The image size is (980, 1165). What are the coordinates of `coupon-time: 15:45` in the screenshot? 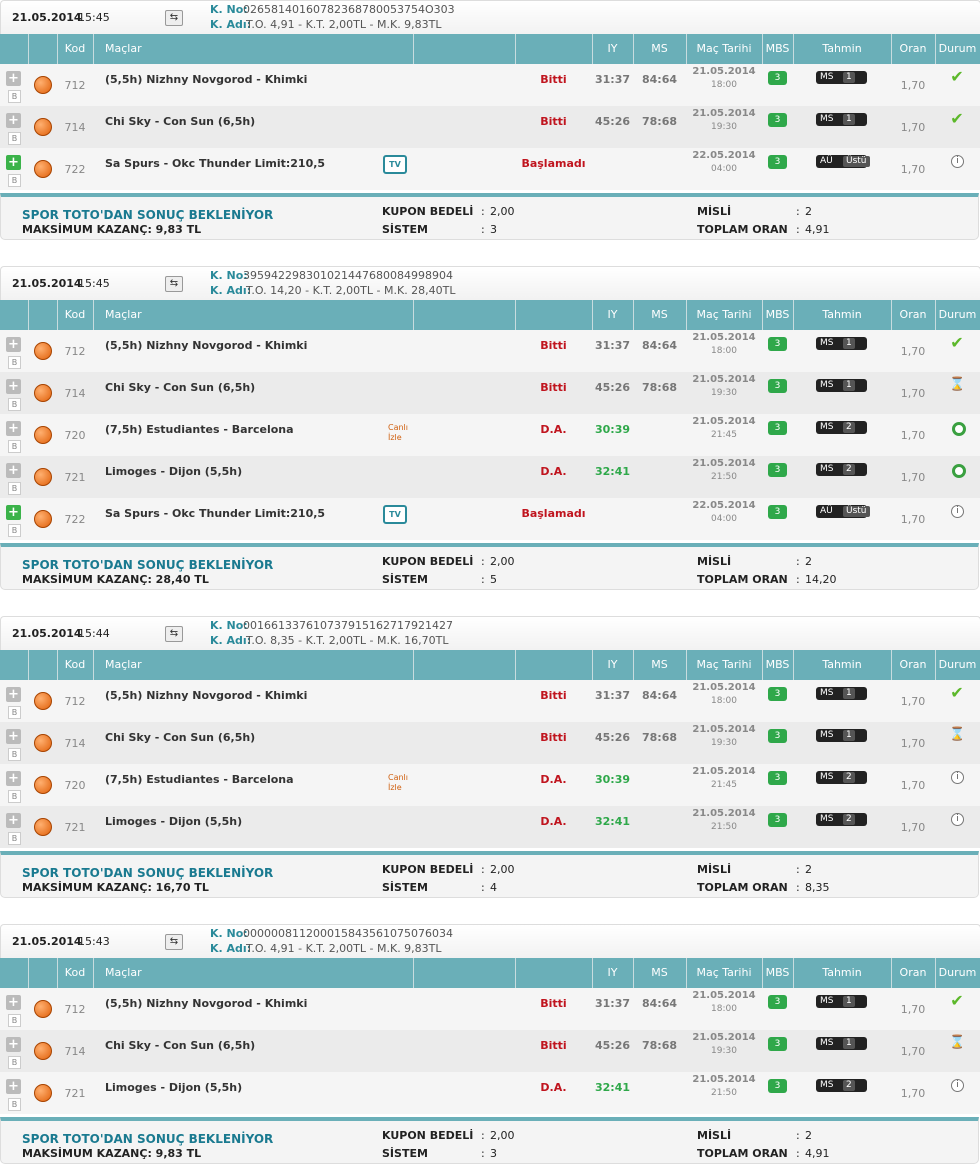 It's located at (94, 283).